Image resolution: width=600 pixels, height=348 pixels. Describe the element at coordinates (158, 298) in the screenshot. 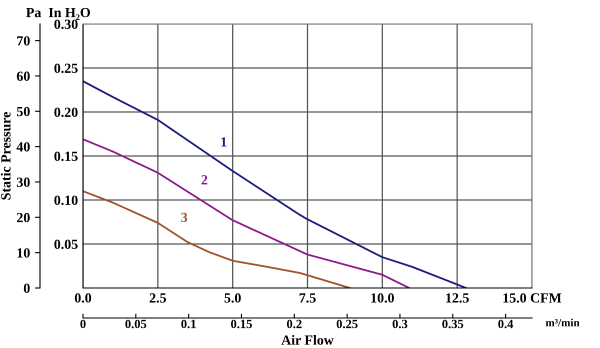

I see `x-tick-label: 2.5` at that location.